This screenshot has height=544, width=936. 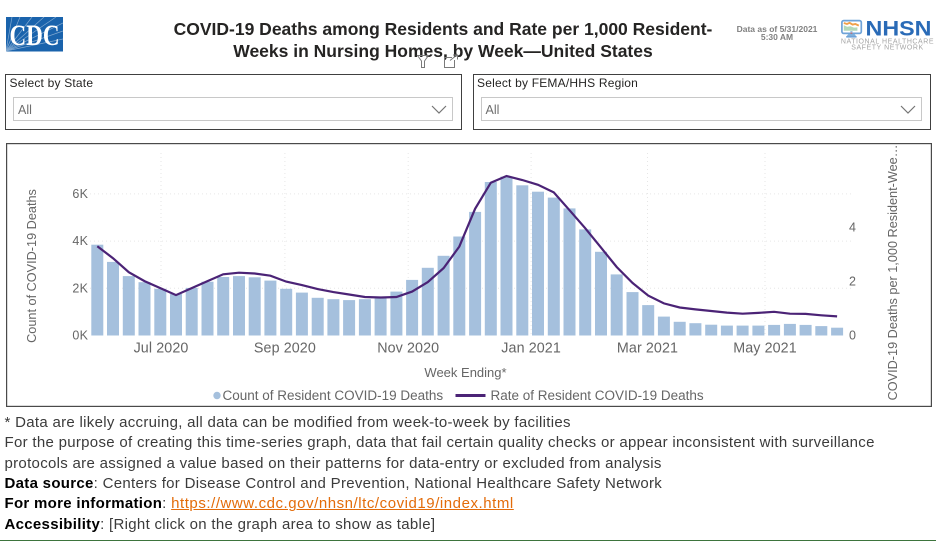 I want to click on svg-text: Nov 2020, so click(x=408, y=349).